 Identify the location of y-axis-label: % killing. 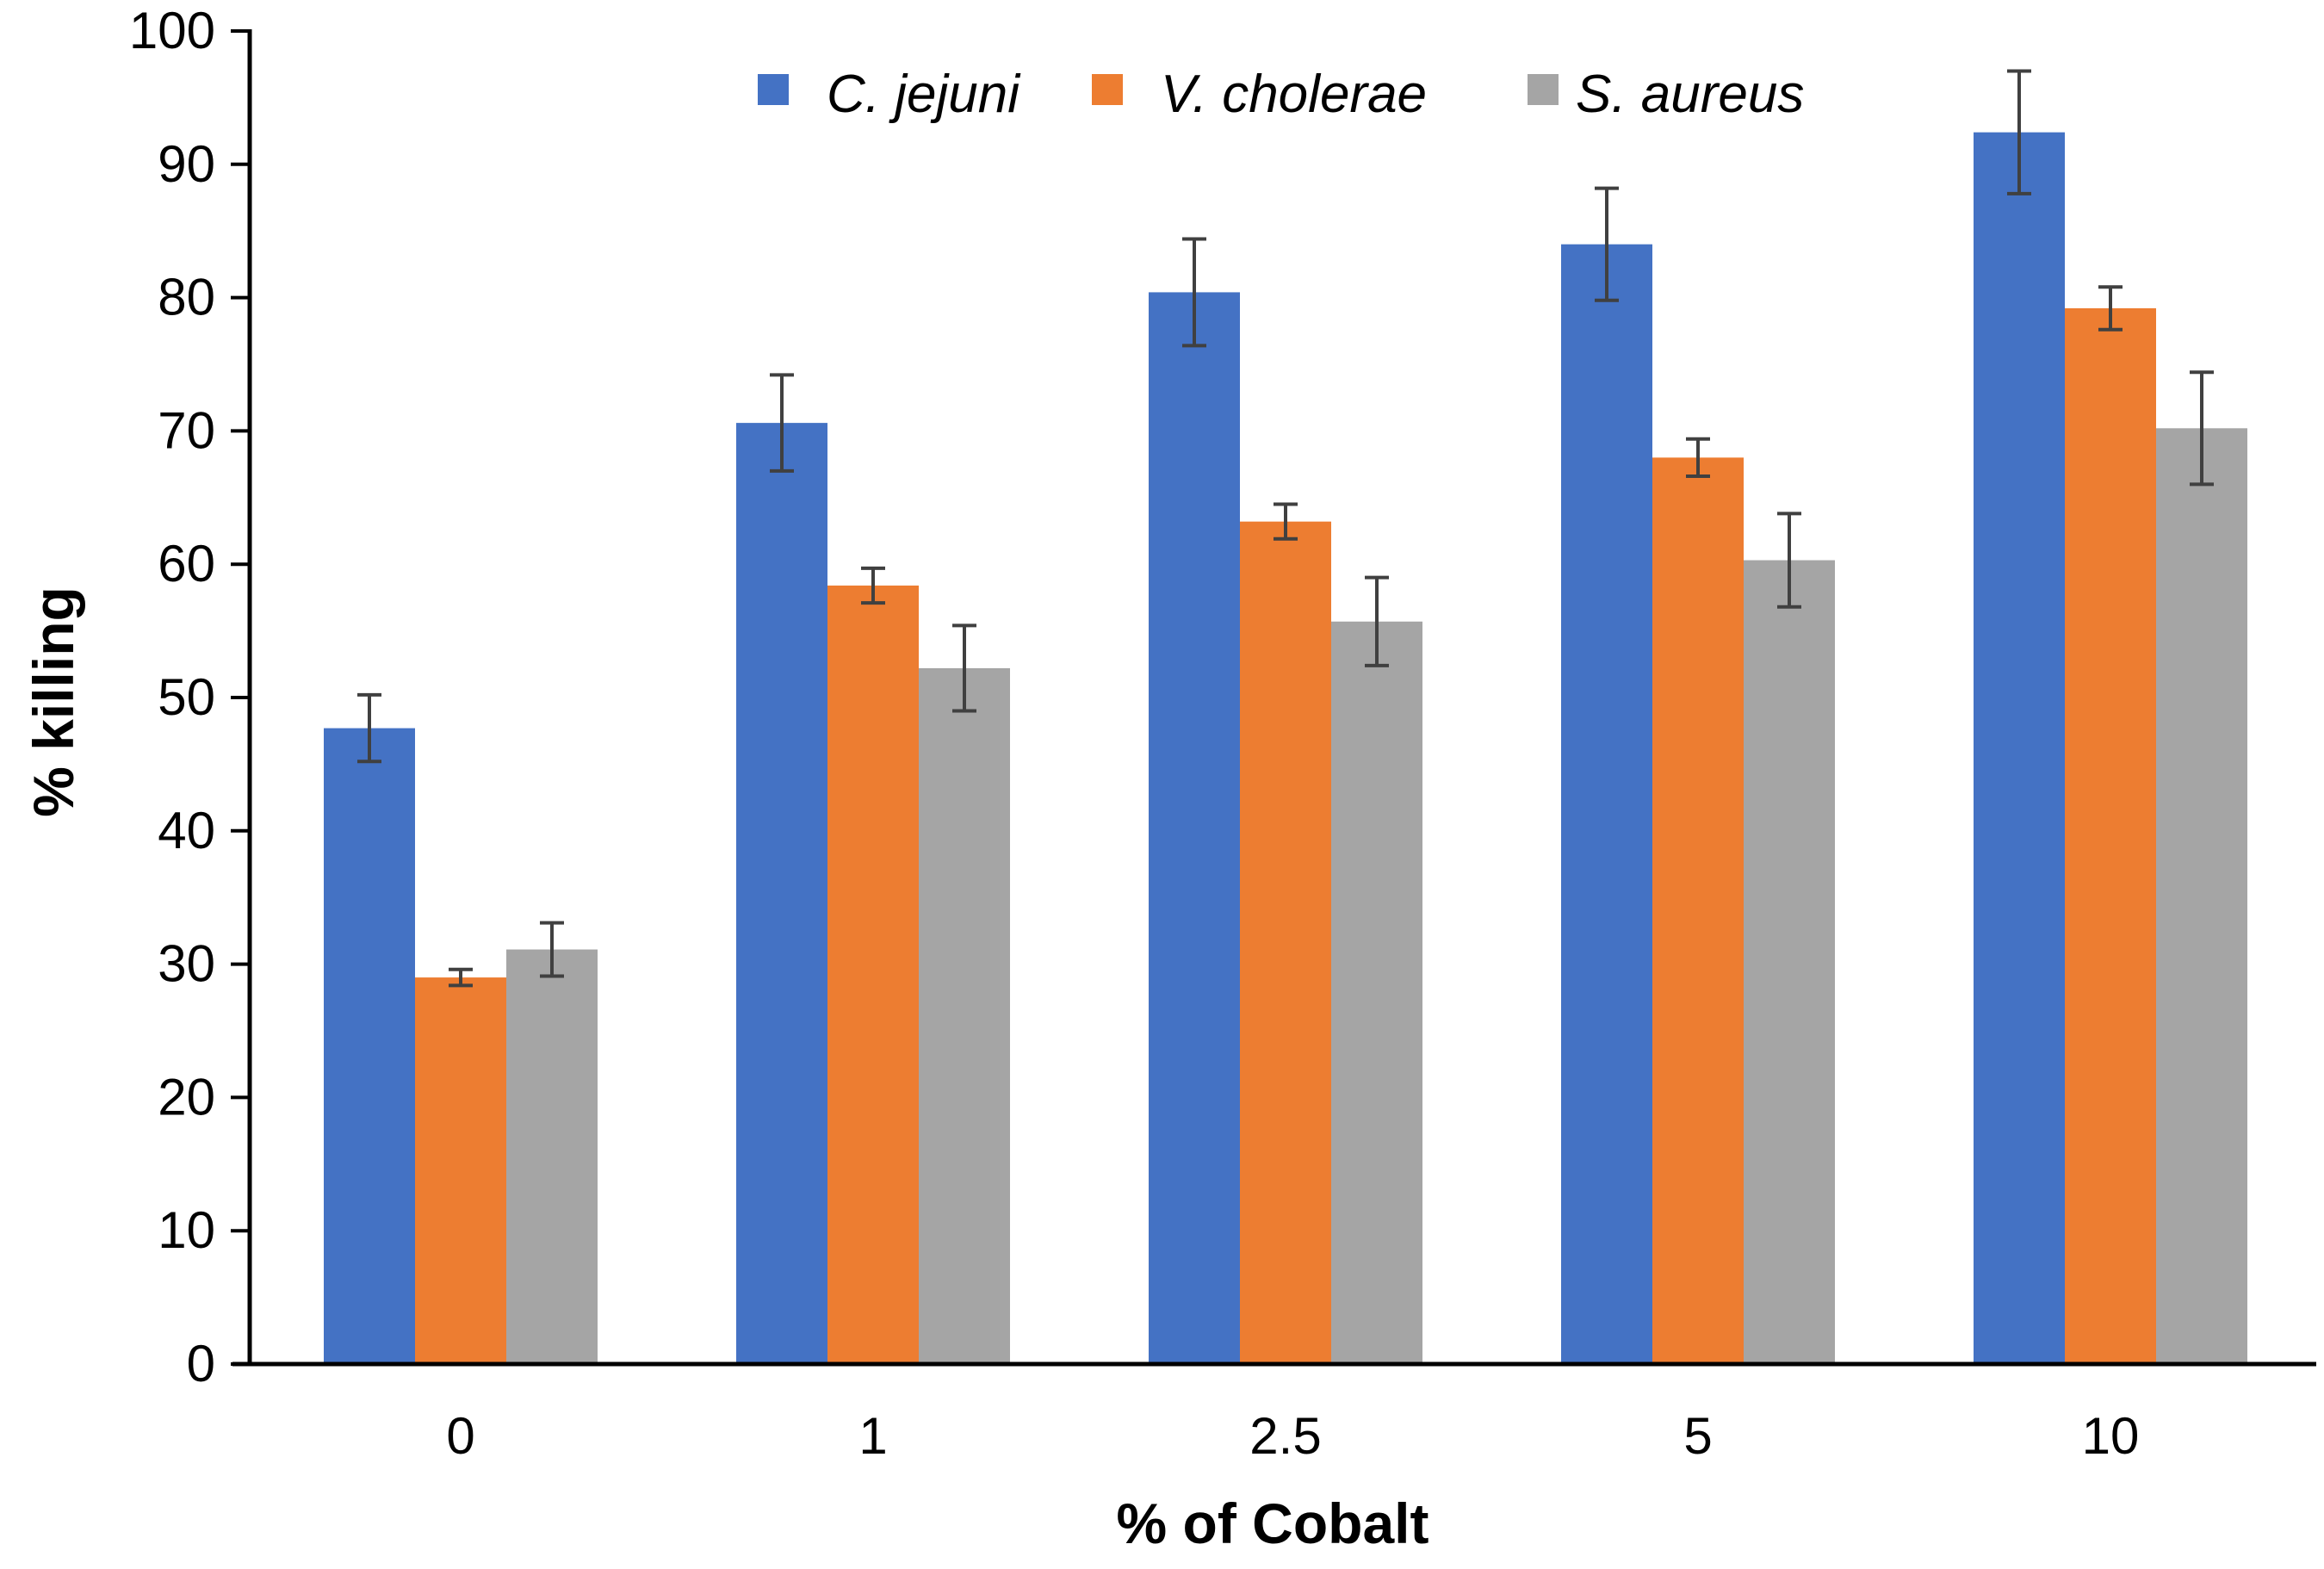
(54, 701).